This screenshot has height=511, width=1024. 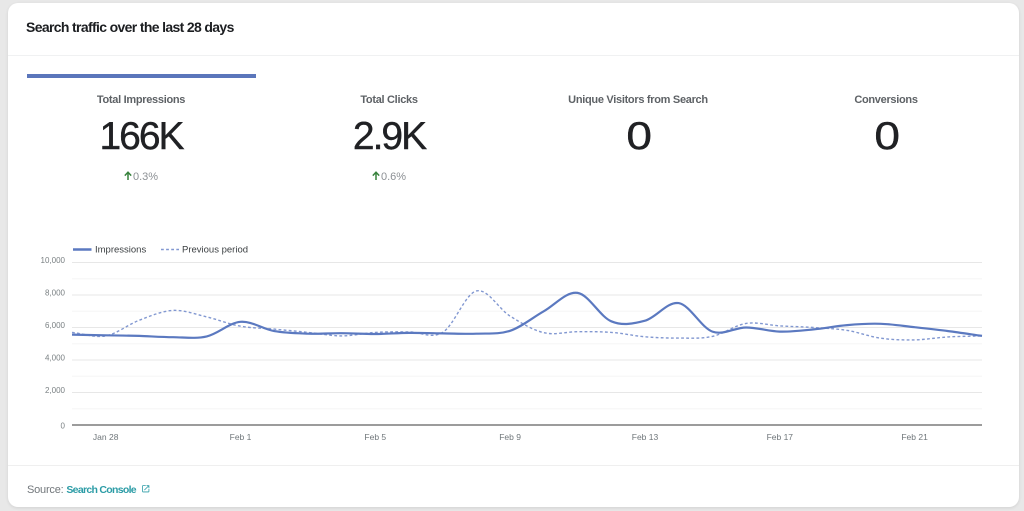 What do you see at coordinates (375, 437) in the screenshot?
I see `svg-text: Feb 5` at bounding box center [375, 437].